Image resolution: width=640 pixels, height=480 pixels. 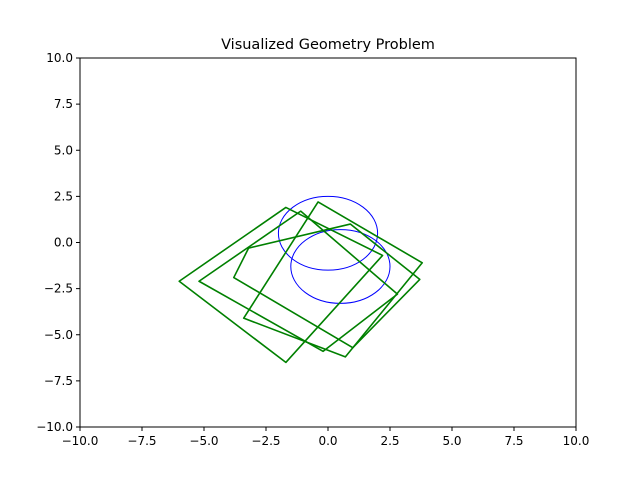 What do you see at coordinates (58, 289) in the screenshot?
I see `y-tick-label: −2.5` at bounding box center [58, 289].